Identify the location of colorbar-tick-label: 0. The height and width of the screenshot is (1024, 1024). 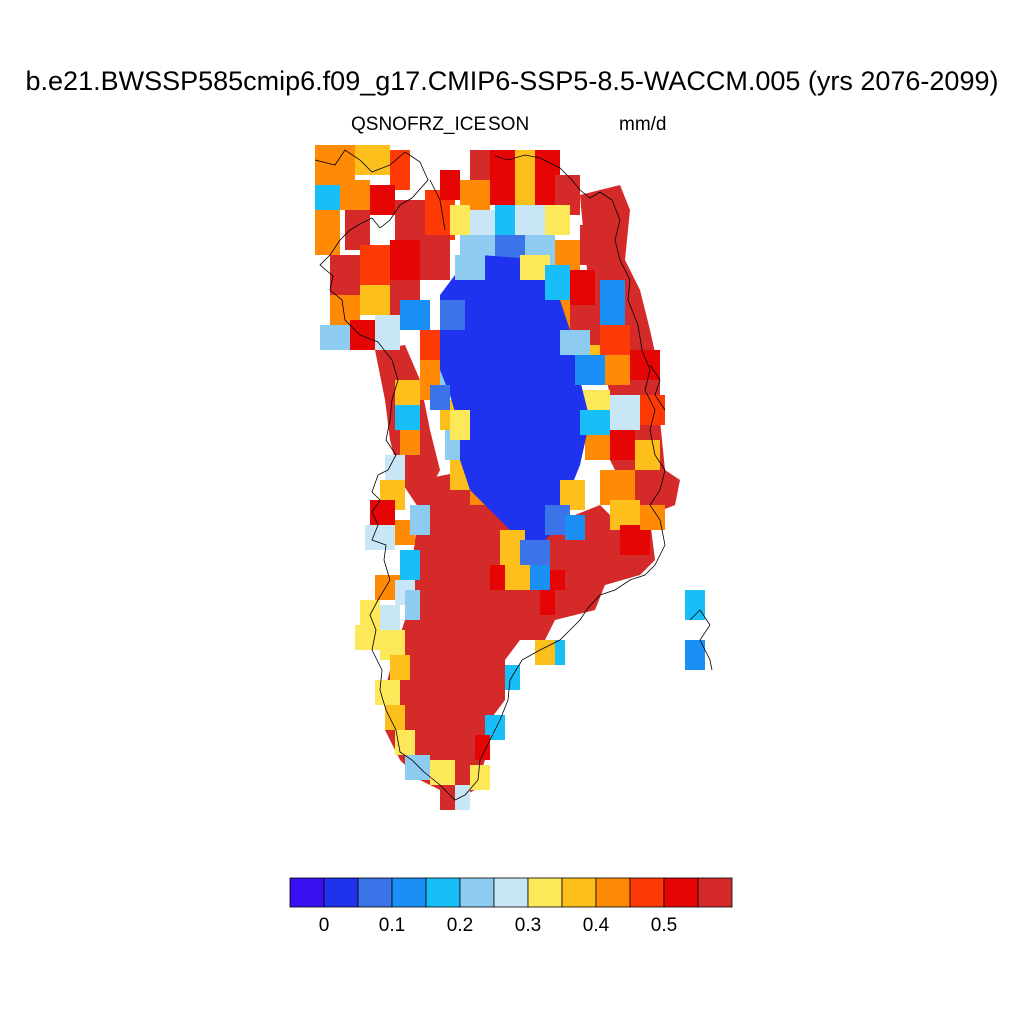
(324, 925).